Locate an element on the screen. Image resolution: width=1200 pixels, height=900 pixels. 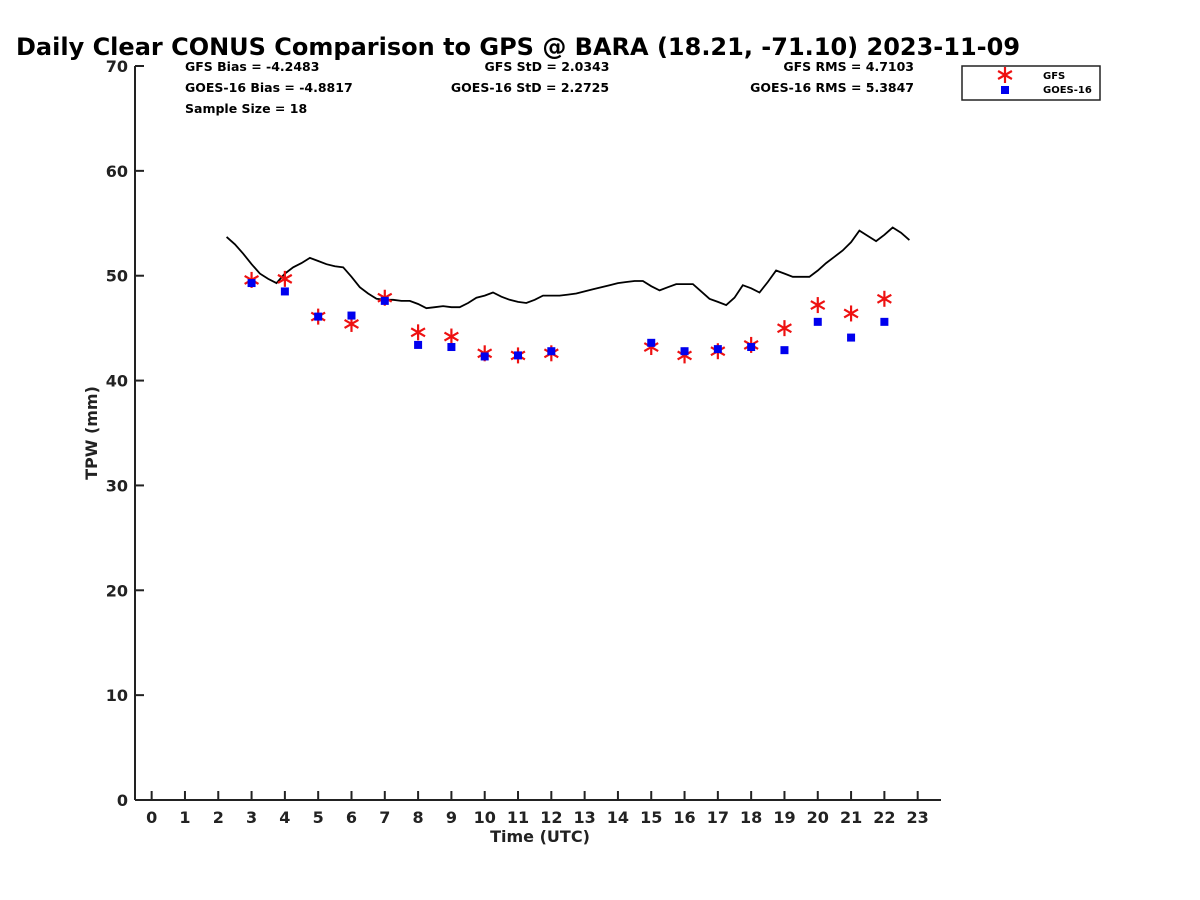
legend-gfs-label: GFS is located at coordinates (1054, 76).